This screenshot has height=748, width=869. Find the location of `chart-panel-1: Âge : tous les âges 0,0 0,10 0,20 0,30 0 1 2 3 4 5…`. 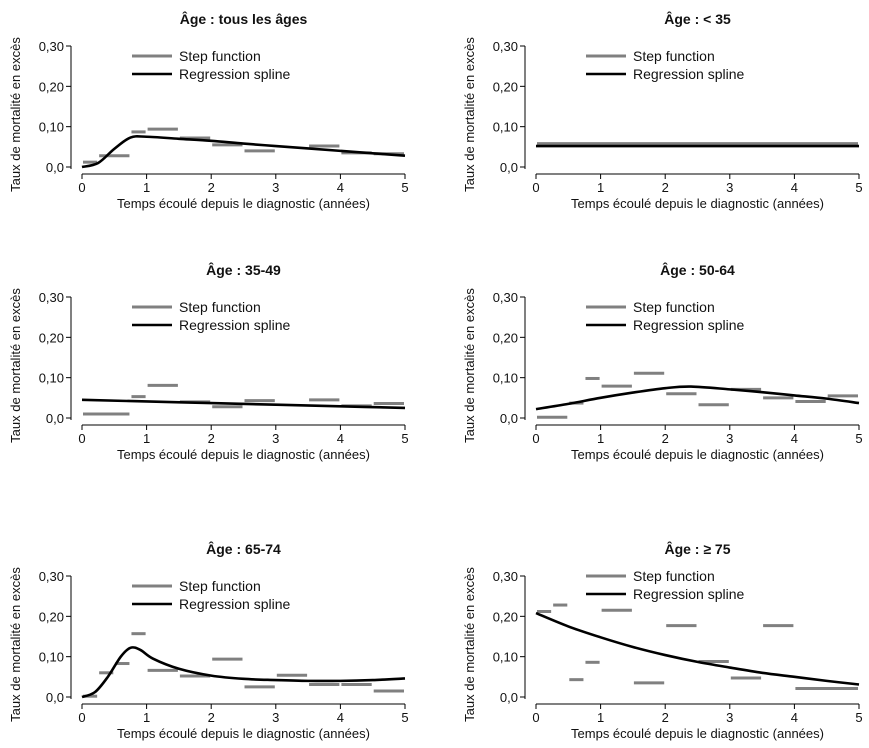

chart-panel-1: Âge : tous les âges 0,0 0,10 0,20 0,30 0 1 2 3 4 5… is located at coordinates (208, 110).